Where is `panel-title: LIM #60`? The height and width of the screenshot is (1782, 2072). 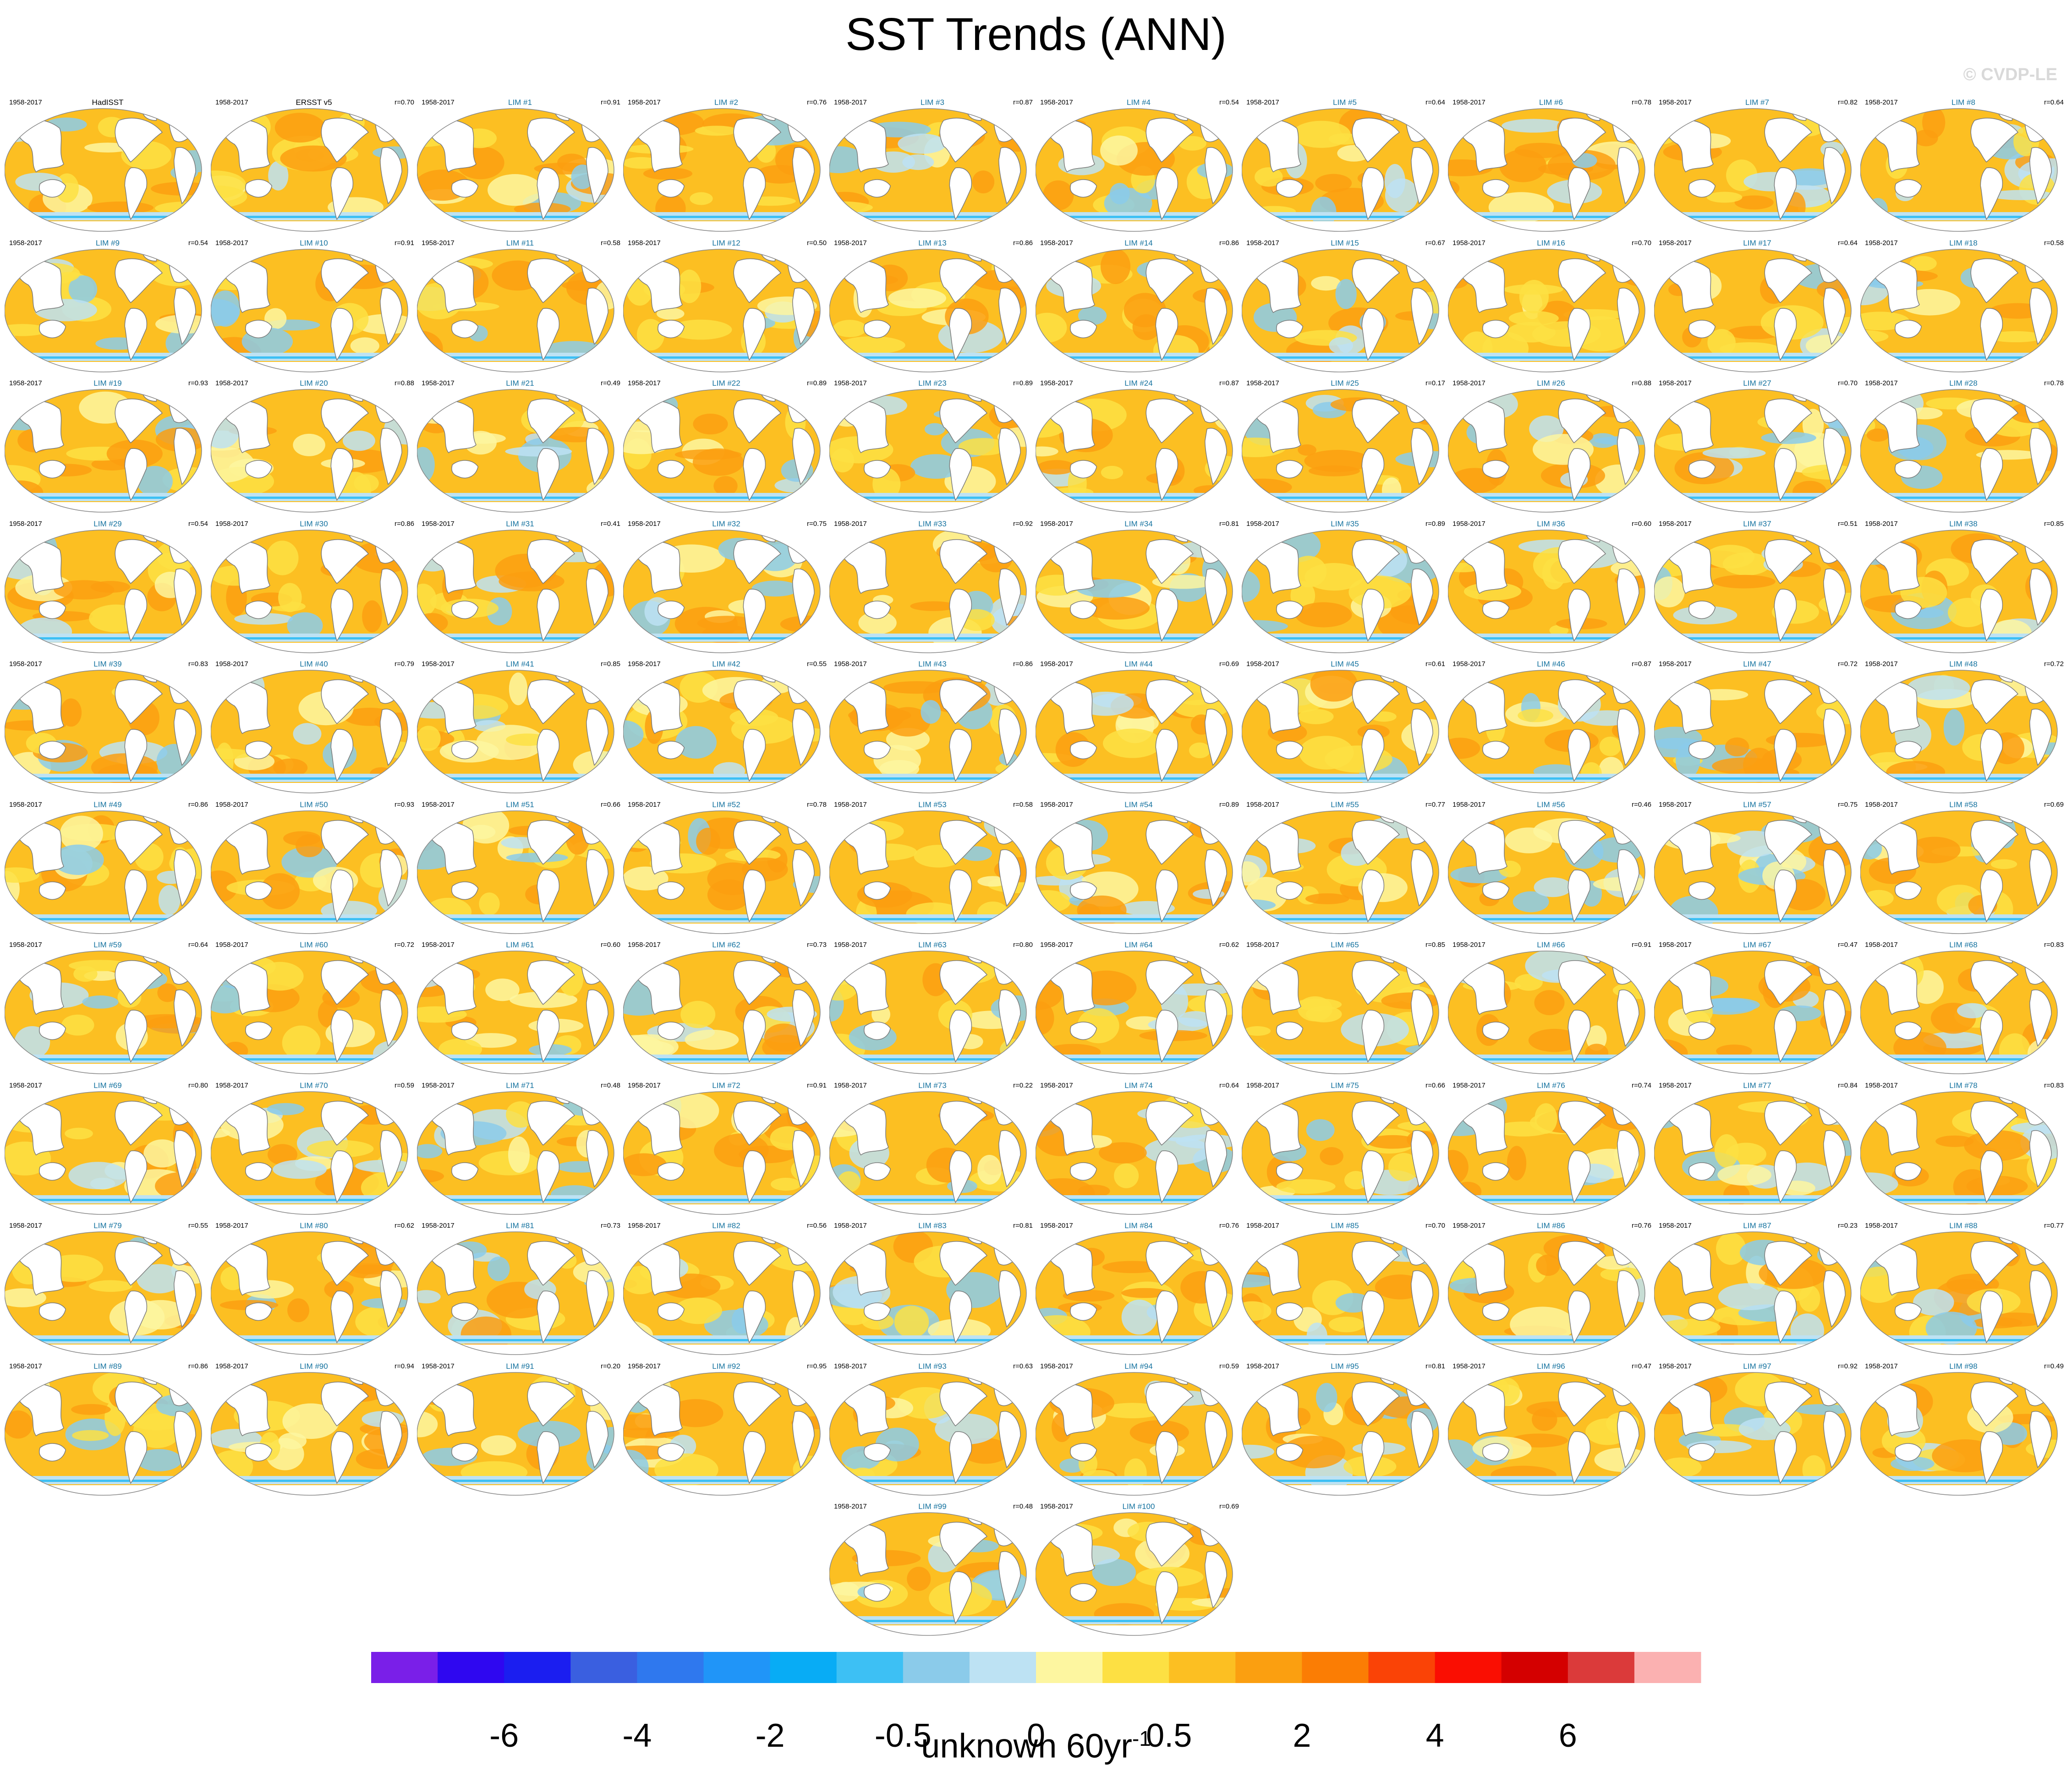 panel-title: LIM #60 is located at coordinates (314, 945).